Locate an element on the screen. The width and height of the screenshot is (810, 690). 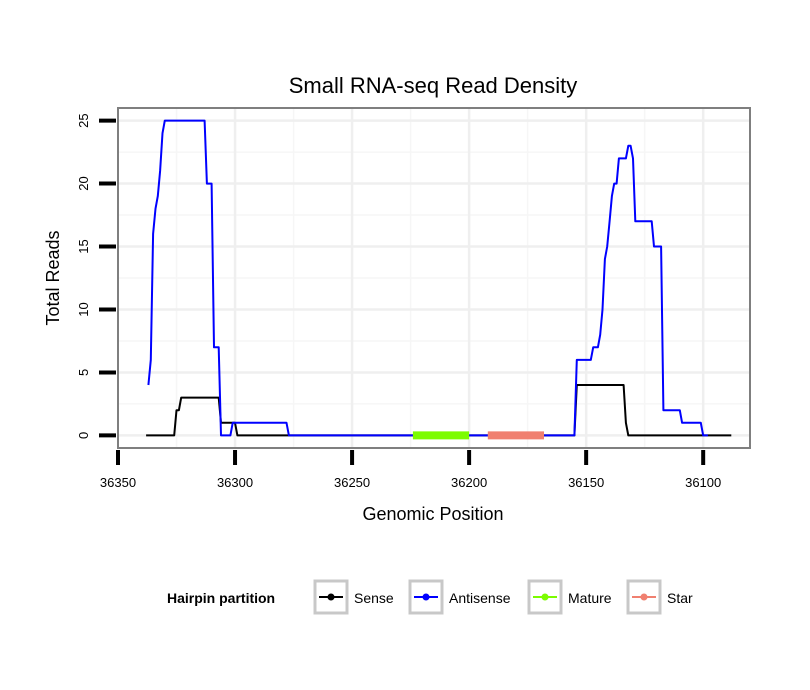
x-tick-label: 36300 is located at coordinates (235, 482).